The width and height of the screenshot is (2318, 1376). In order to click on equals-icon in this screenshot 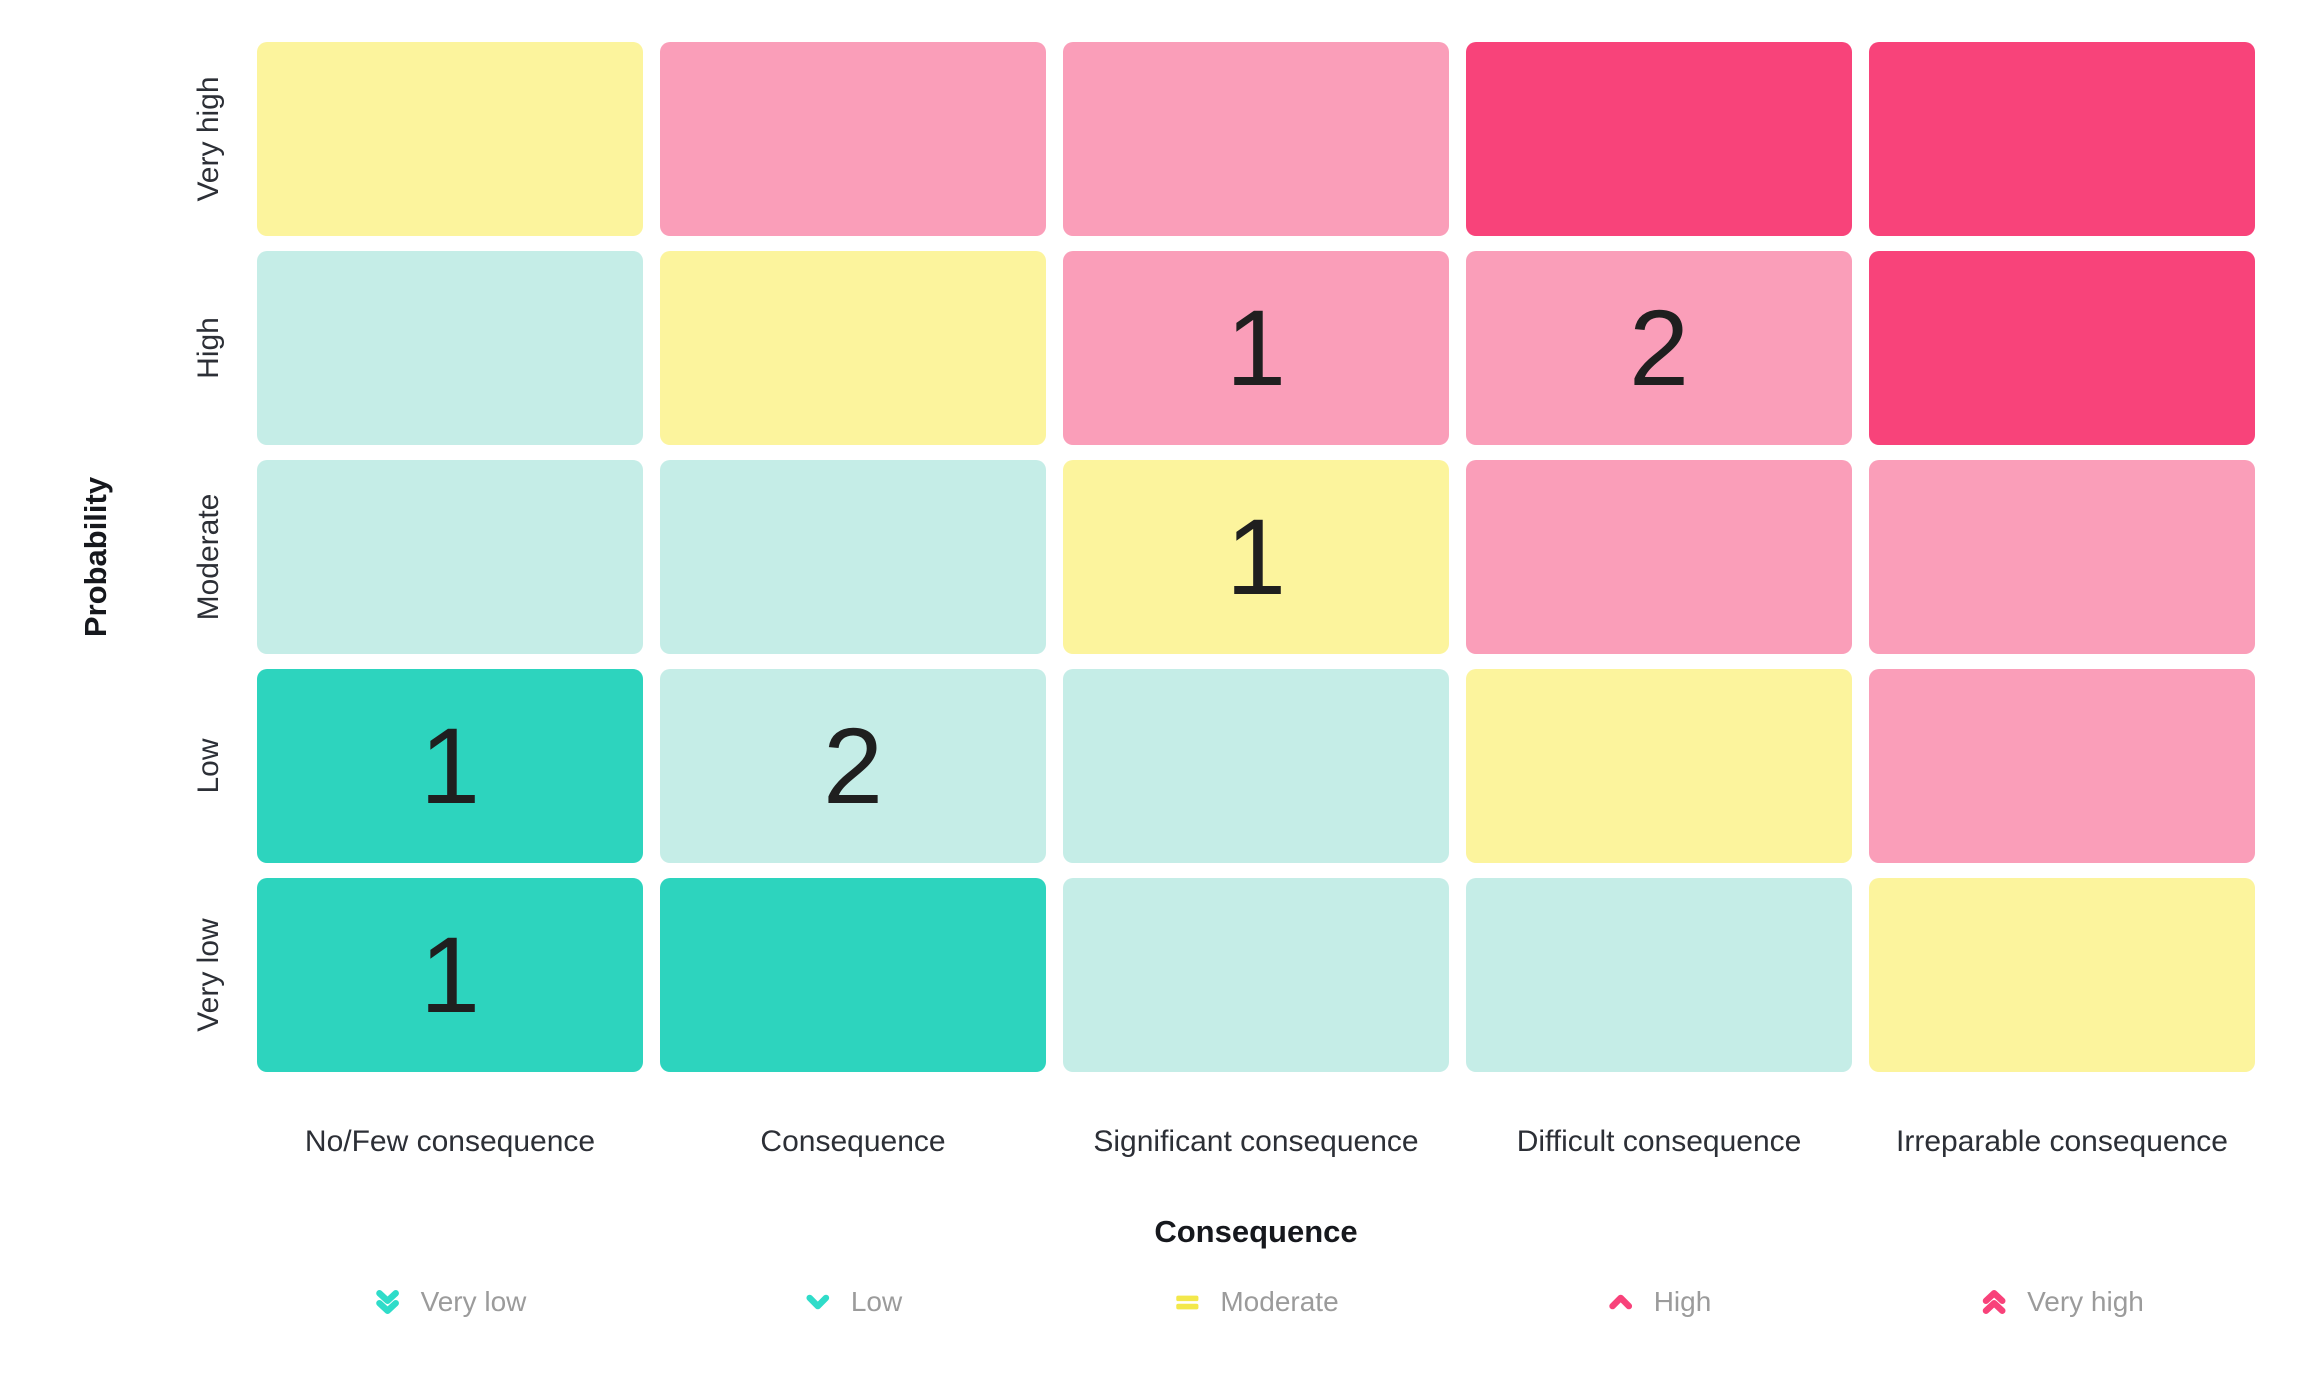, I will do `click(1187, 1302)`.